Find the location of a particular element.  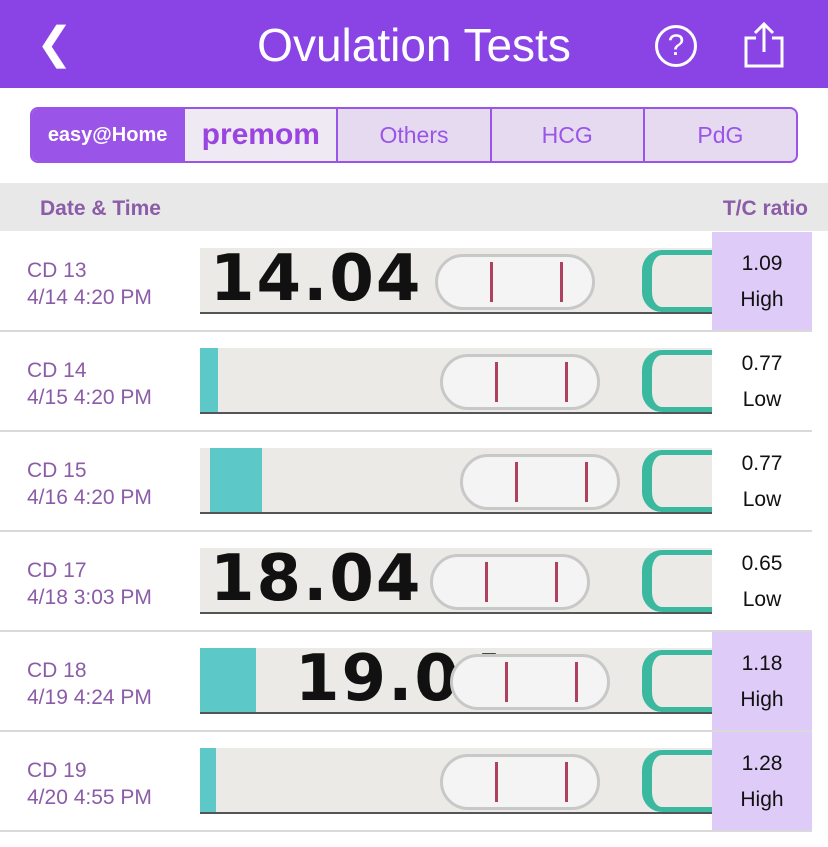

strip-handwritten-note: 18.04 is located at coordinates (316, 581).